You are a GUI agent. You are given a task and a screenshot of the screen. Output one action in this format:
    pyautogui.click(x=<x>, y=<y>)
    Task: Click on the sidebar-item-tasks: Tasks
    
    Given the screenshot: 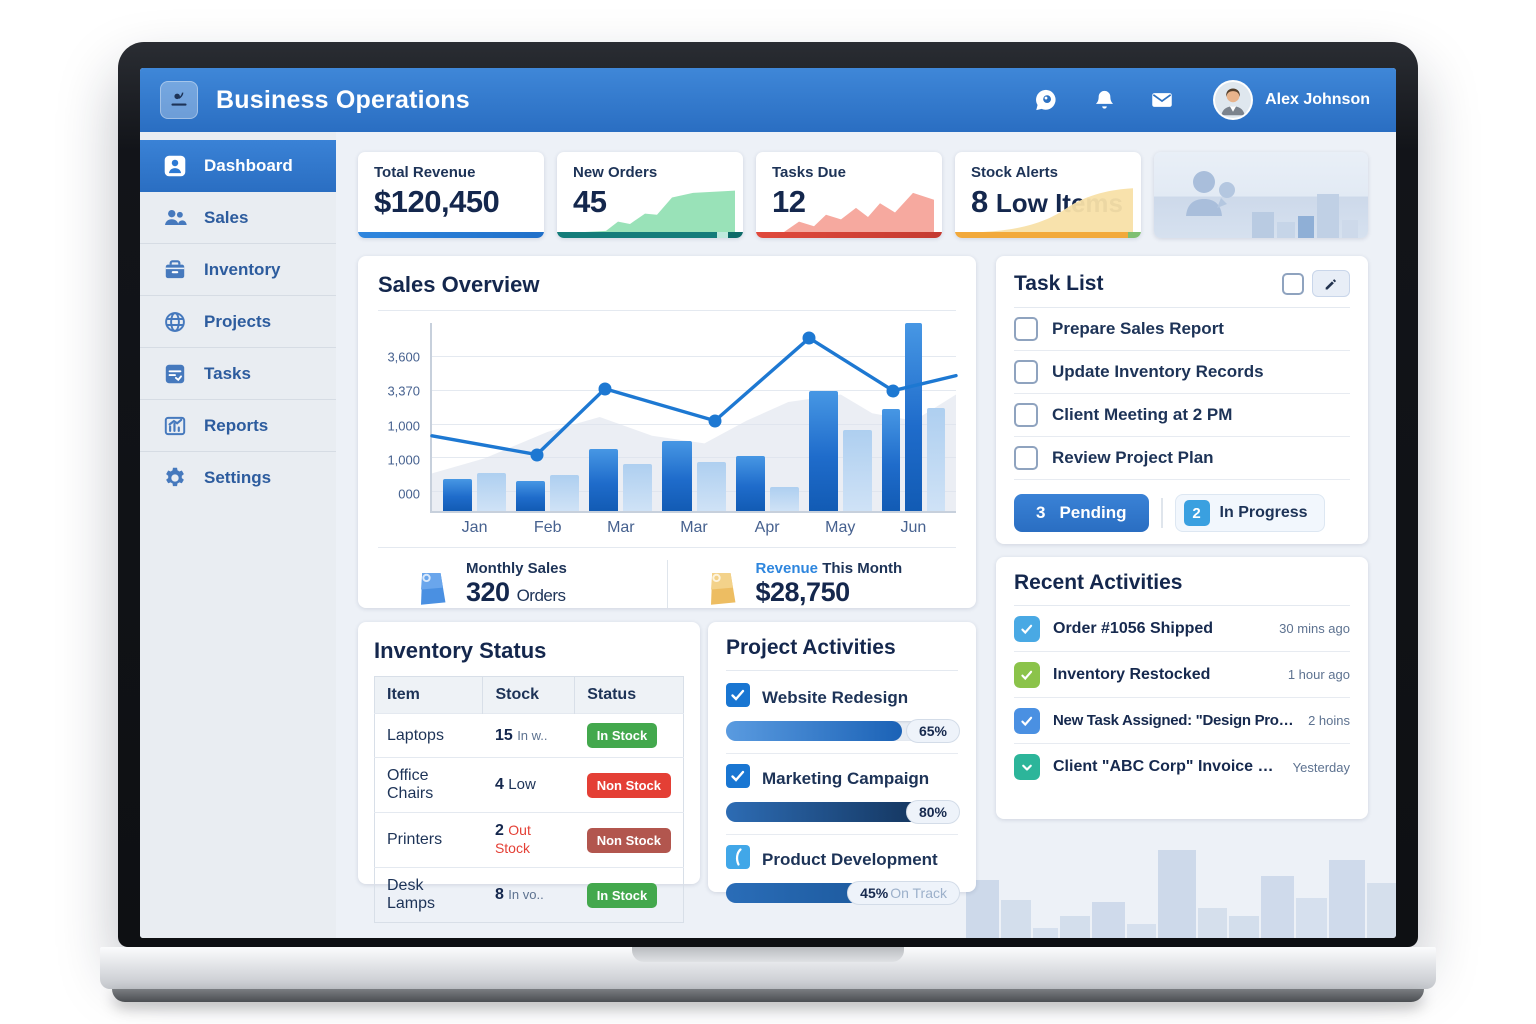 What is the action you would take?
    pyautogui.click(x=238, y=374)
    